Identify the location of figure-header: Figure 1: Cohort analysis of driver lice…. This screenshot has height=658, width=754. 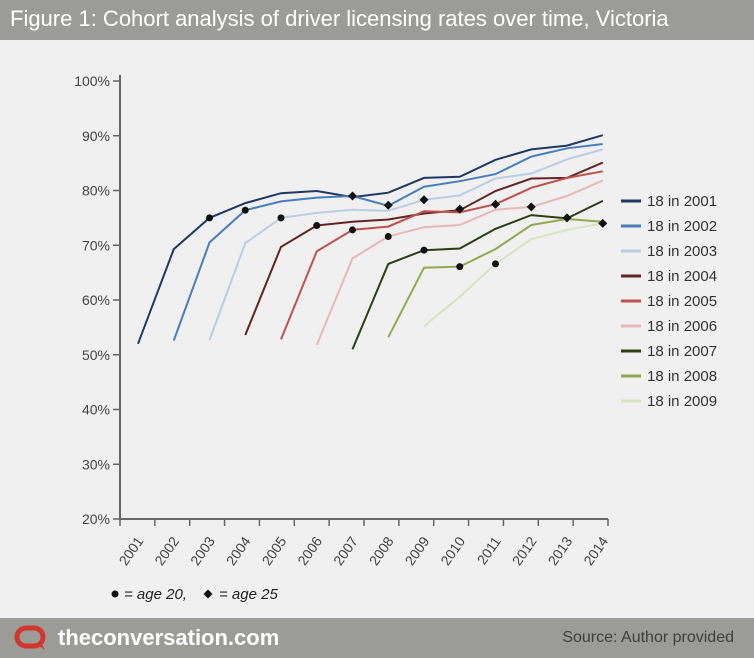
(377, 20).